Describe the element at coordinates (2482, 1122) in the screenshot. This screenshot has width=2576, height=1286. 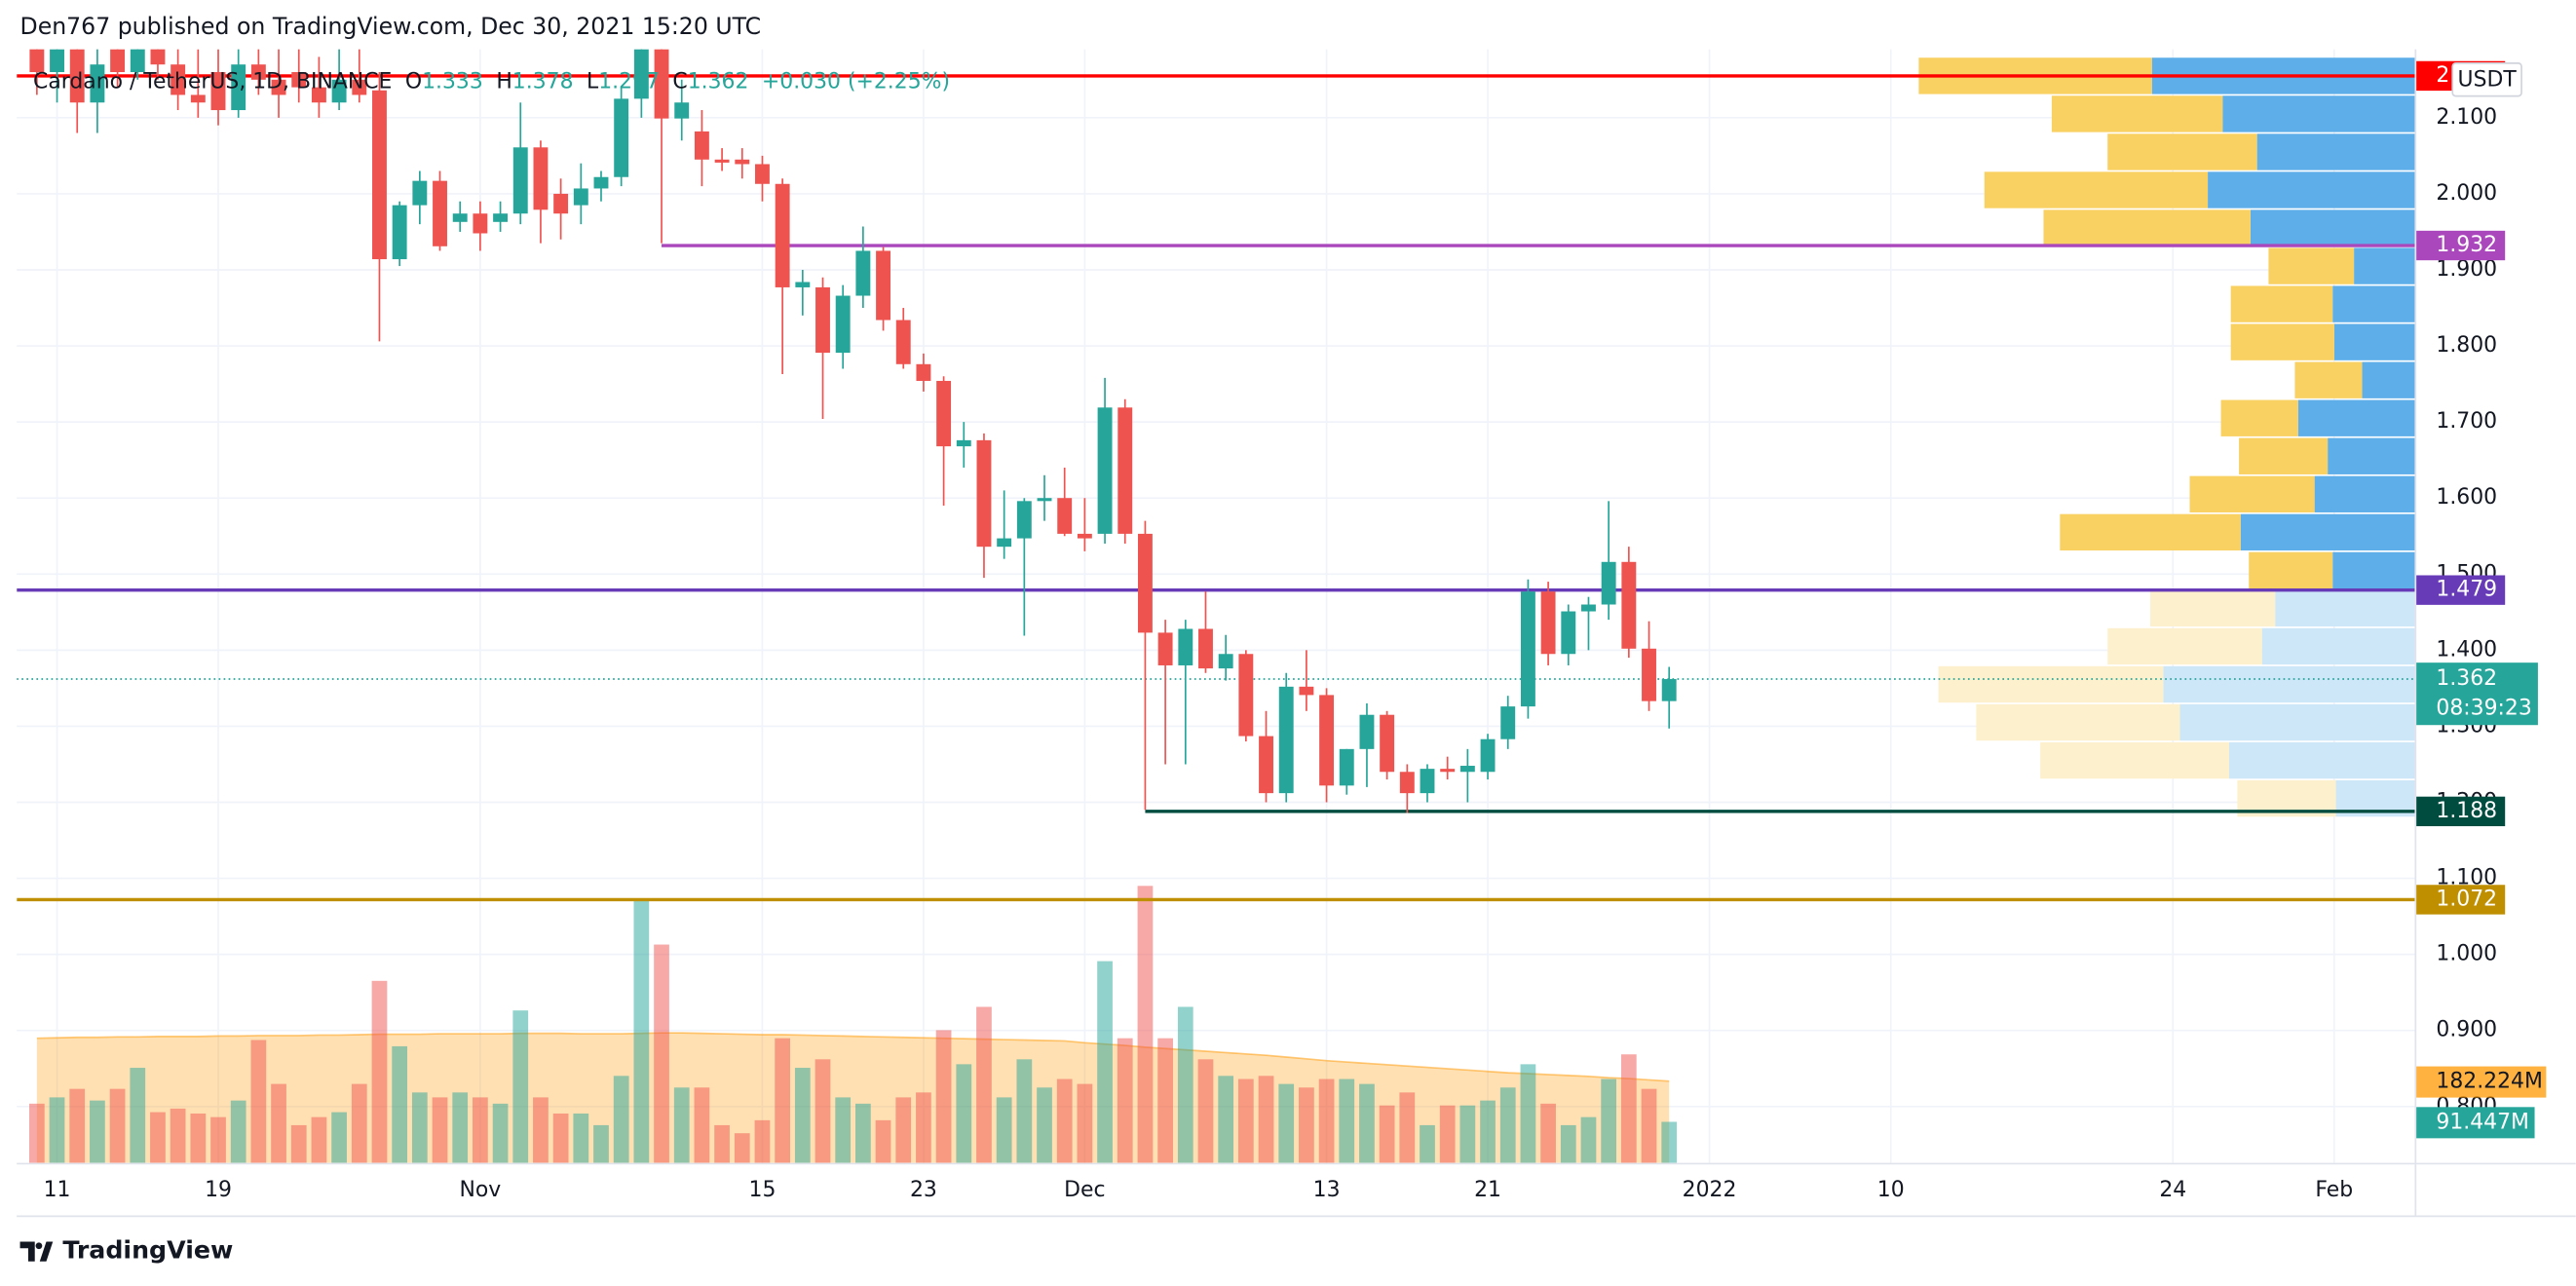
I see `volume-label: 91.447M` at that location.